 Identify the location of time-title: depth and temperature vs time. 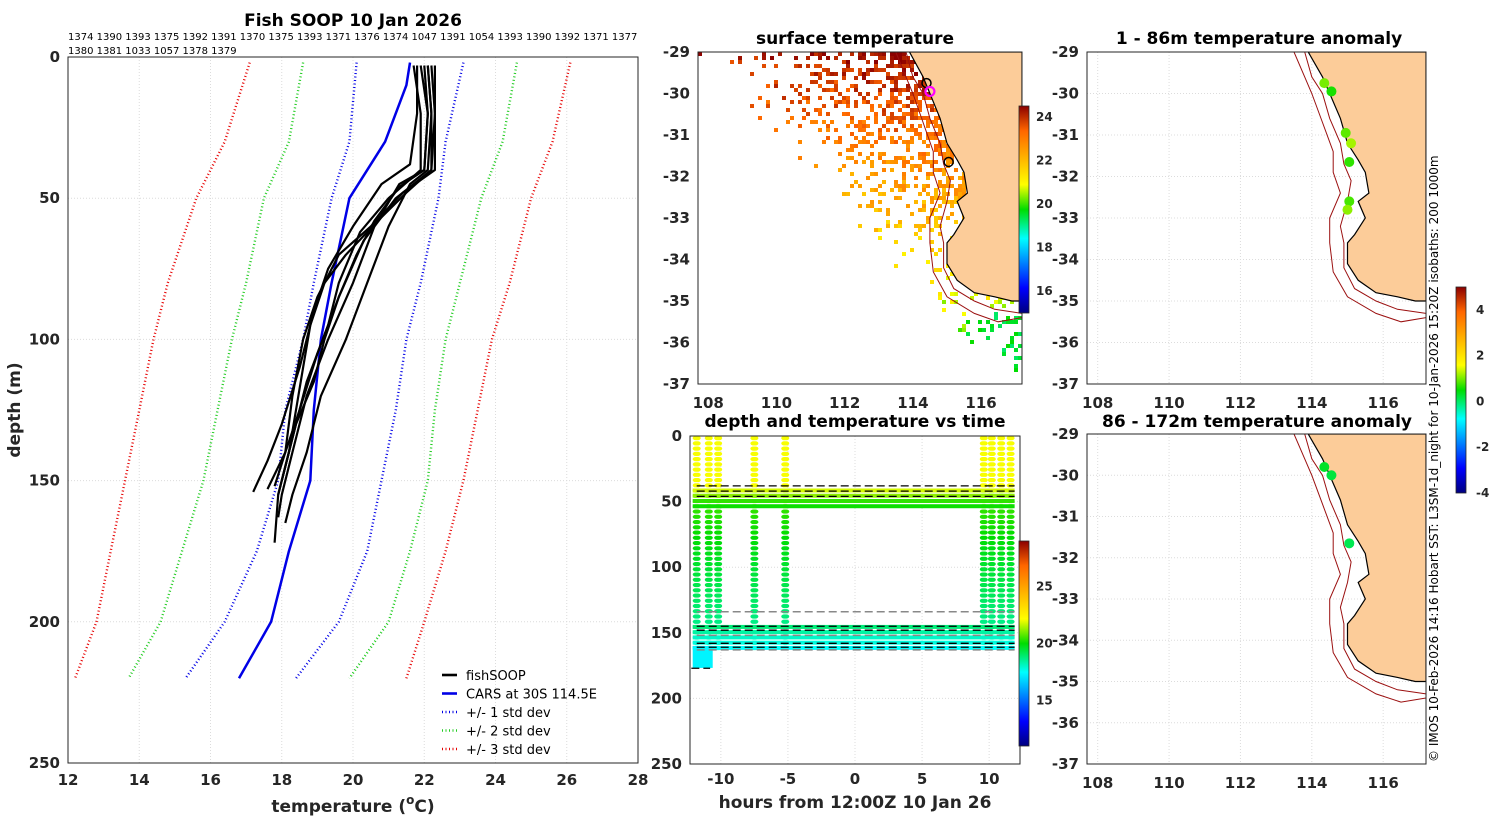
(855, 422).